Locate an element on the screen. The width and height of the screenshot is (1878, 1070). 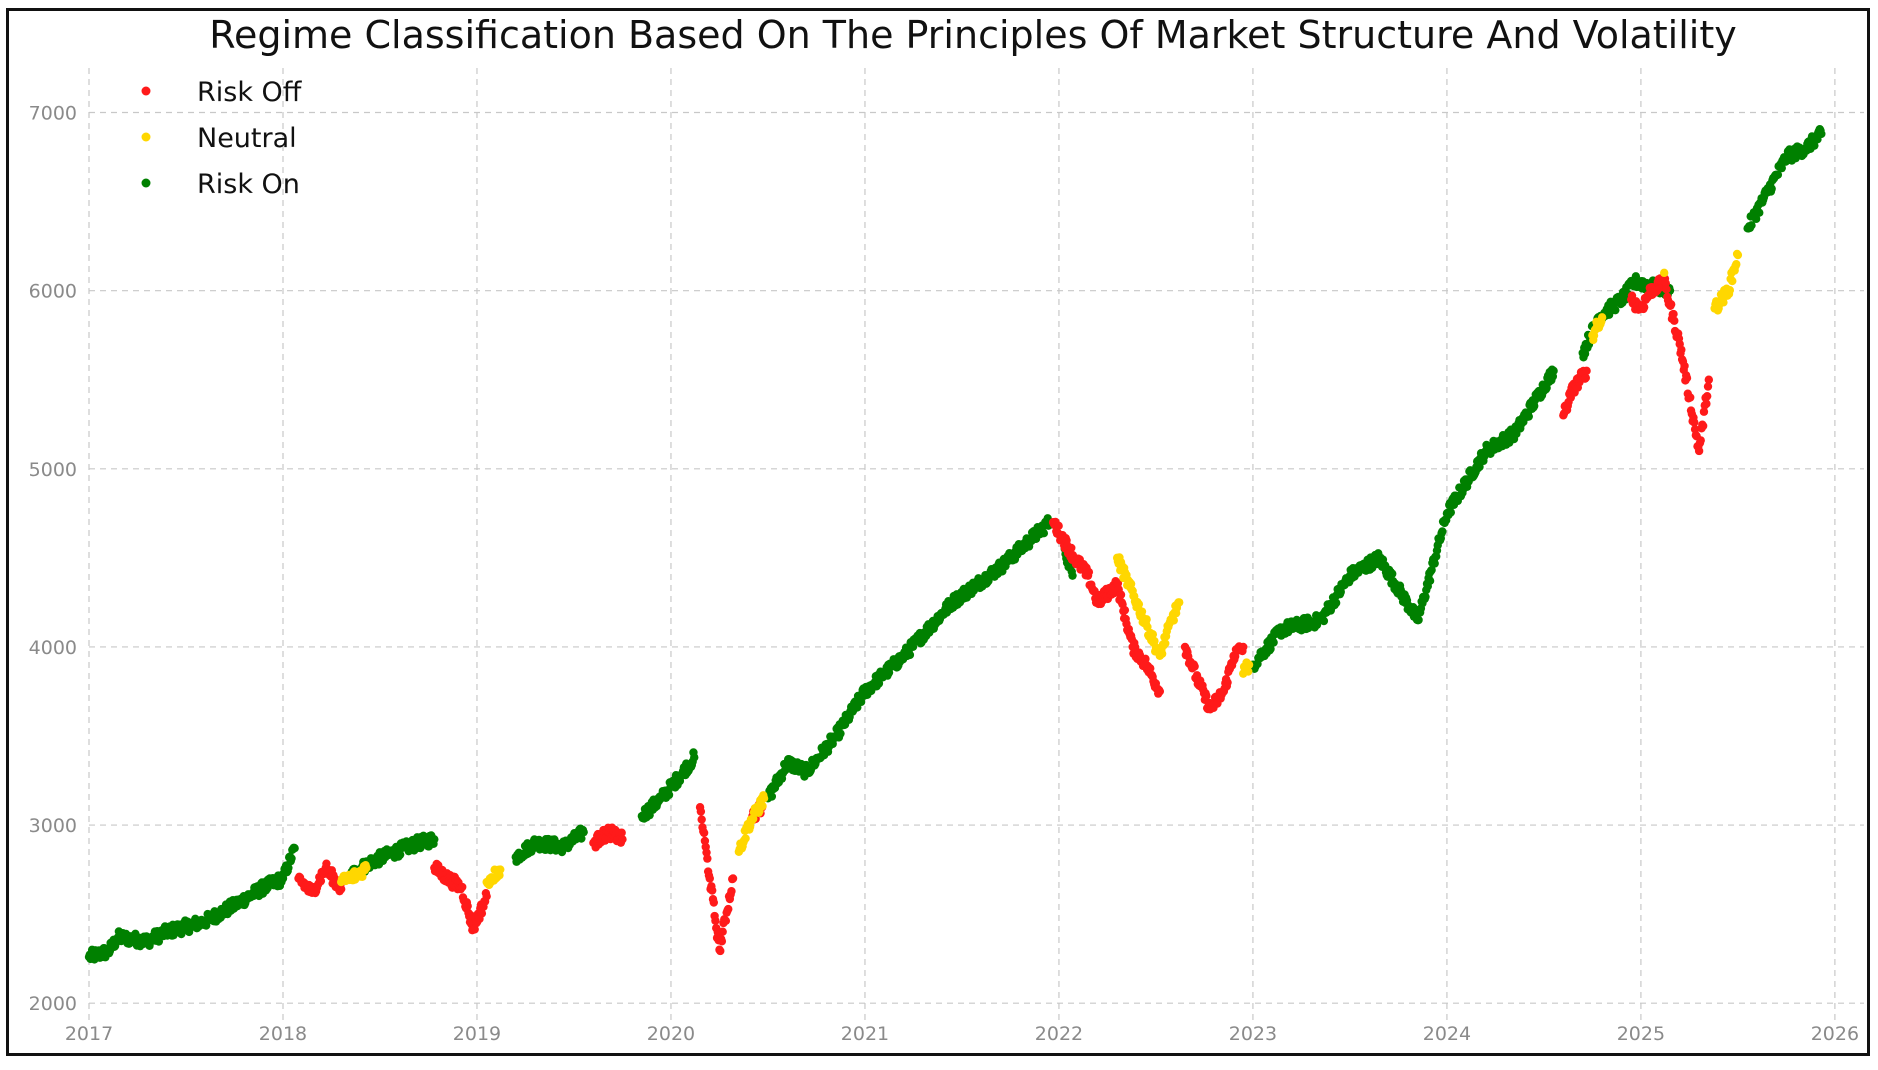
y-tick-label: 2000 is located at coordinates (53, 1004).